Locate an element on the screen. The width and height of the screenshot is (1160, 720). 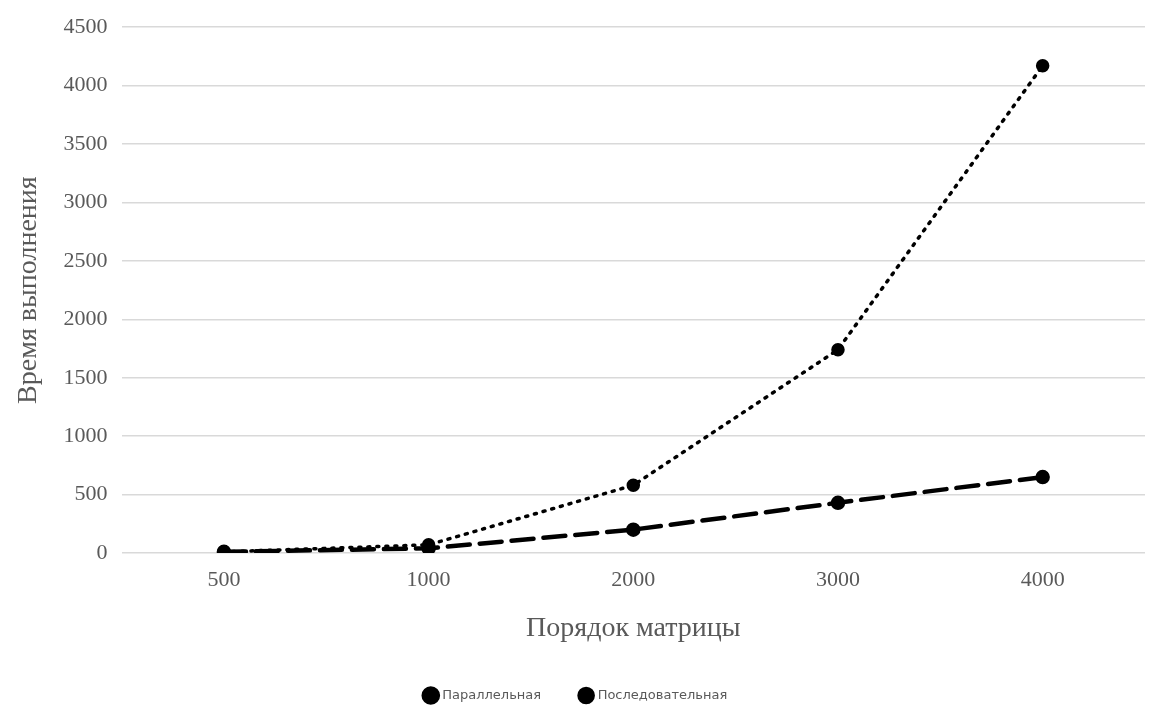
x-tick-label: 3000 is located at coordinates (837, 578).